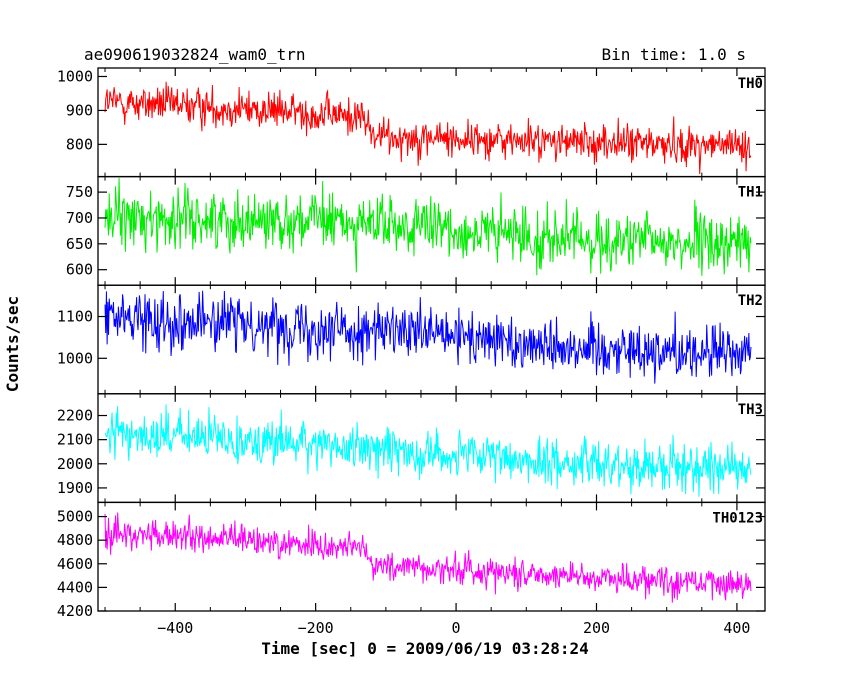 The image size is (850, 680). What do you see at coordinates (750, 193) in the screenshot?
I see `panel-label-th1: TH1` at bounding box center [750, 193].